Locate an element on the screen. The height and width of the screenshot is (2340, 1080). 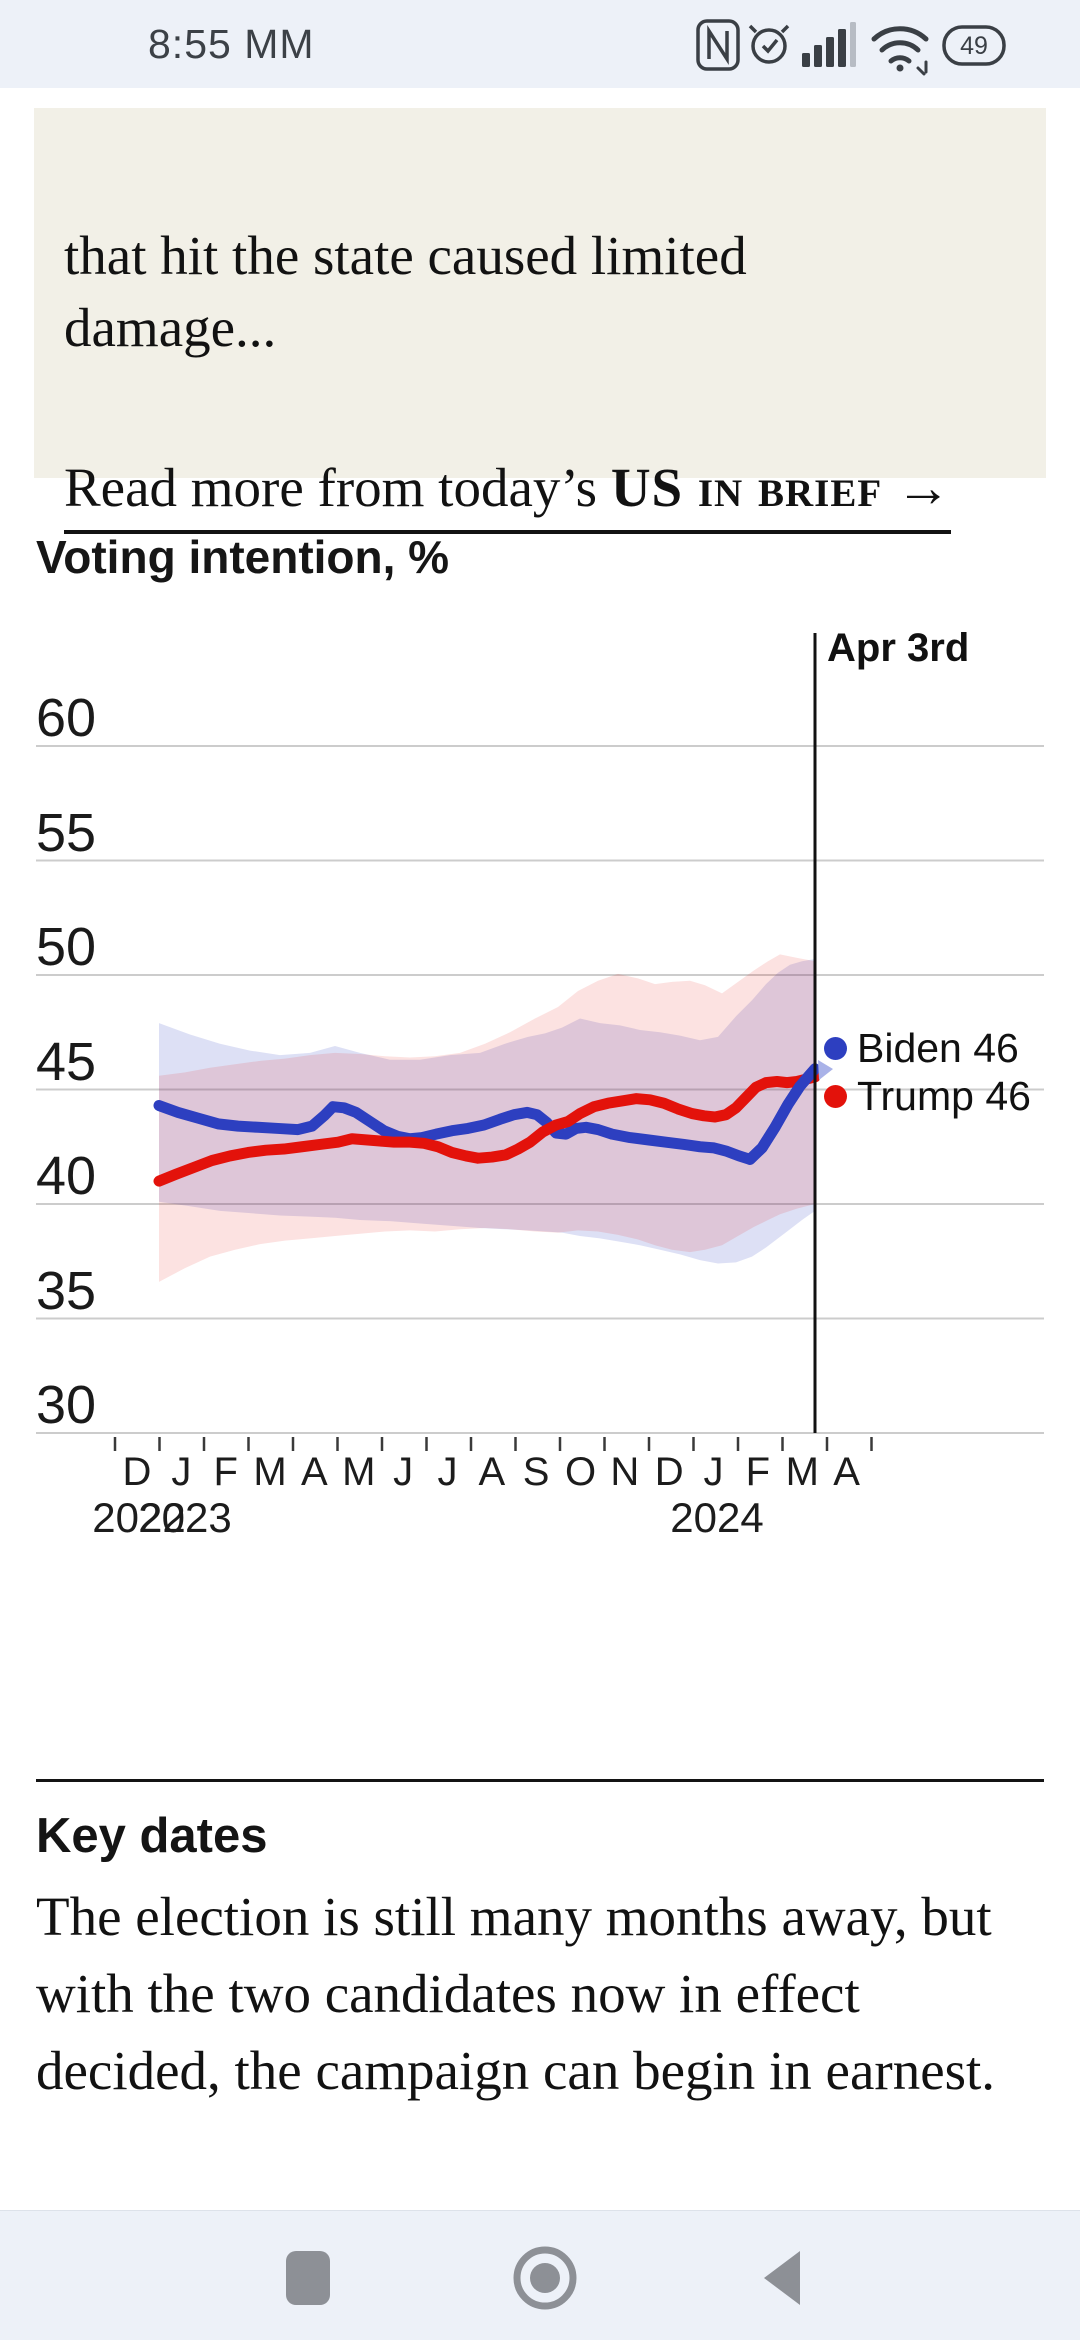
year-label-2023: 2023 is located at coordinates (185, 1517).